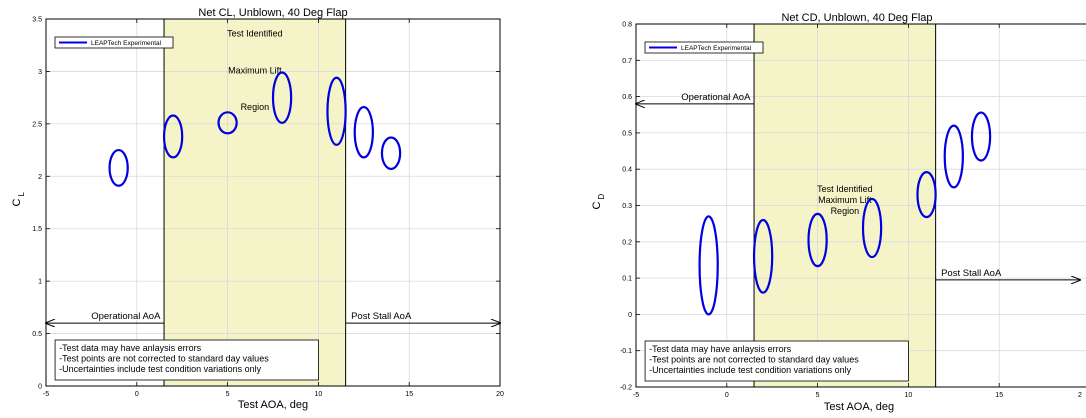 The image size is (1086, 418). Describe the element at coordinates (1080, 395) in the screenshot. I see `x-tick-label: 2` at that location.